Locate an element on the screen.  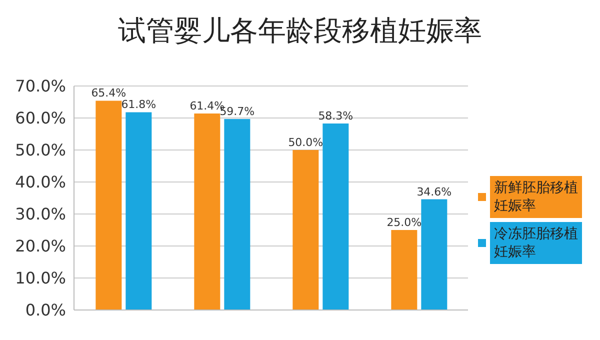
data-label: 65.4% is located at coordinates (108, 93).